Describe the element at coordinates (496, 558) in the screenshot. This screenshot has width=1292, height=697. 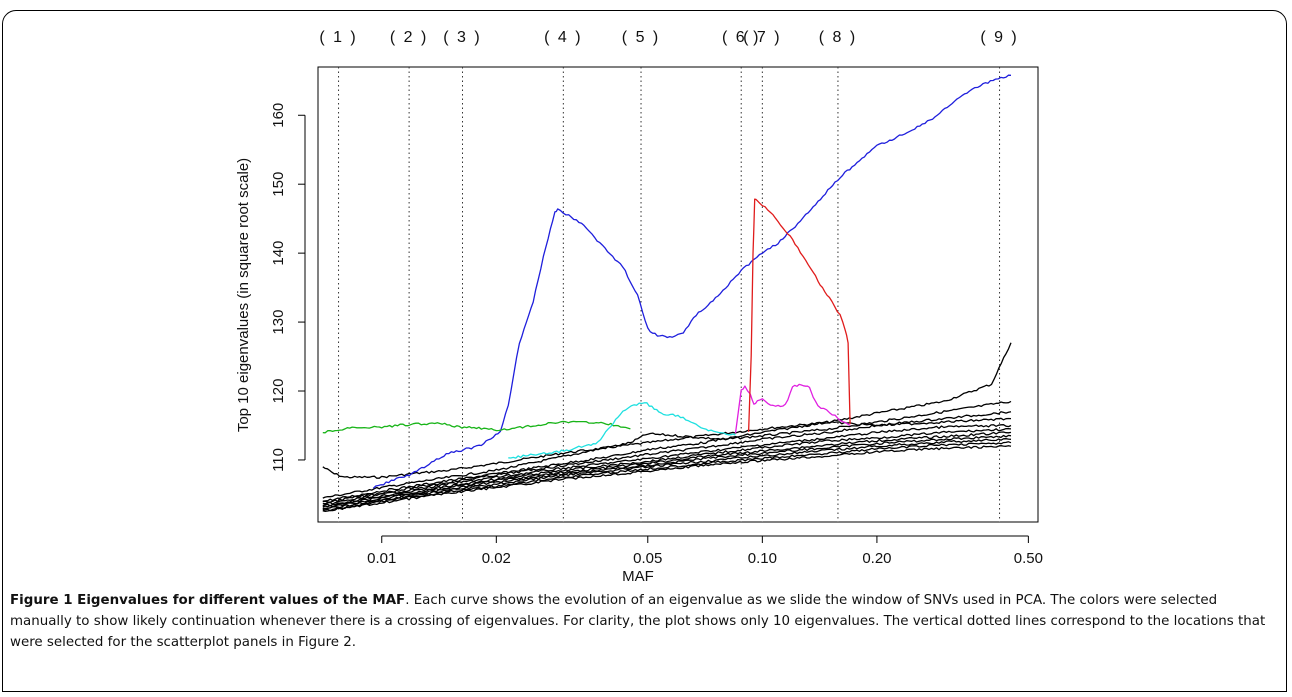
I see `x-tick-label-1: 0.02` at that location.